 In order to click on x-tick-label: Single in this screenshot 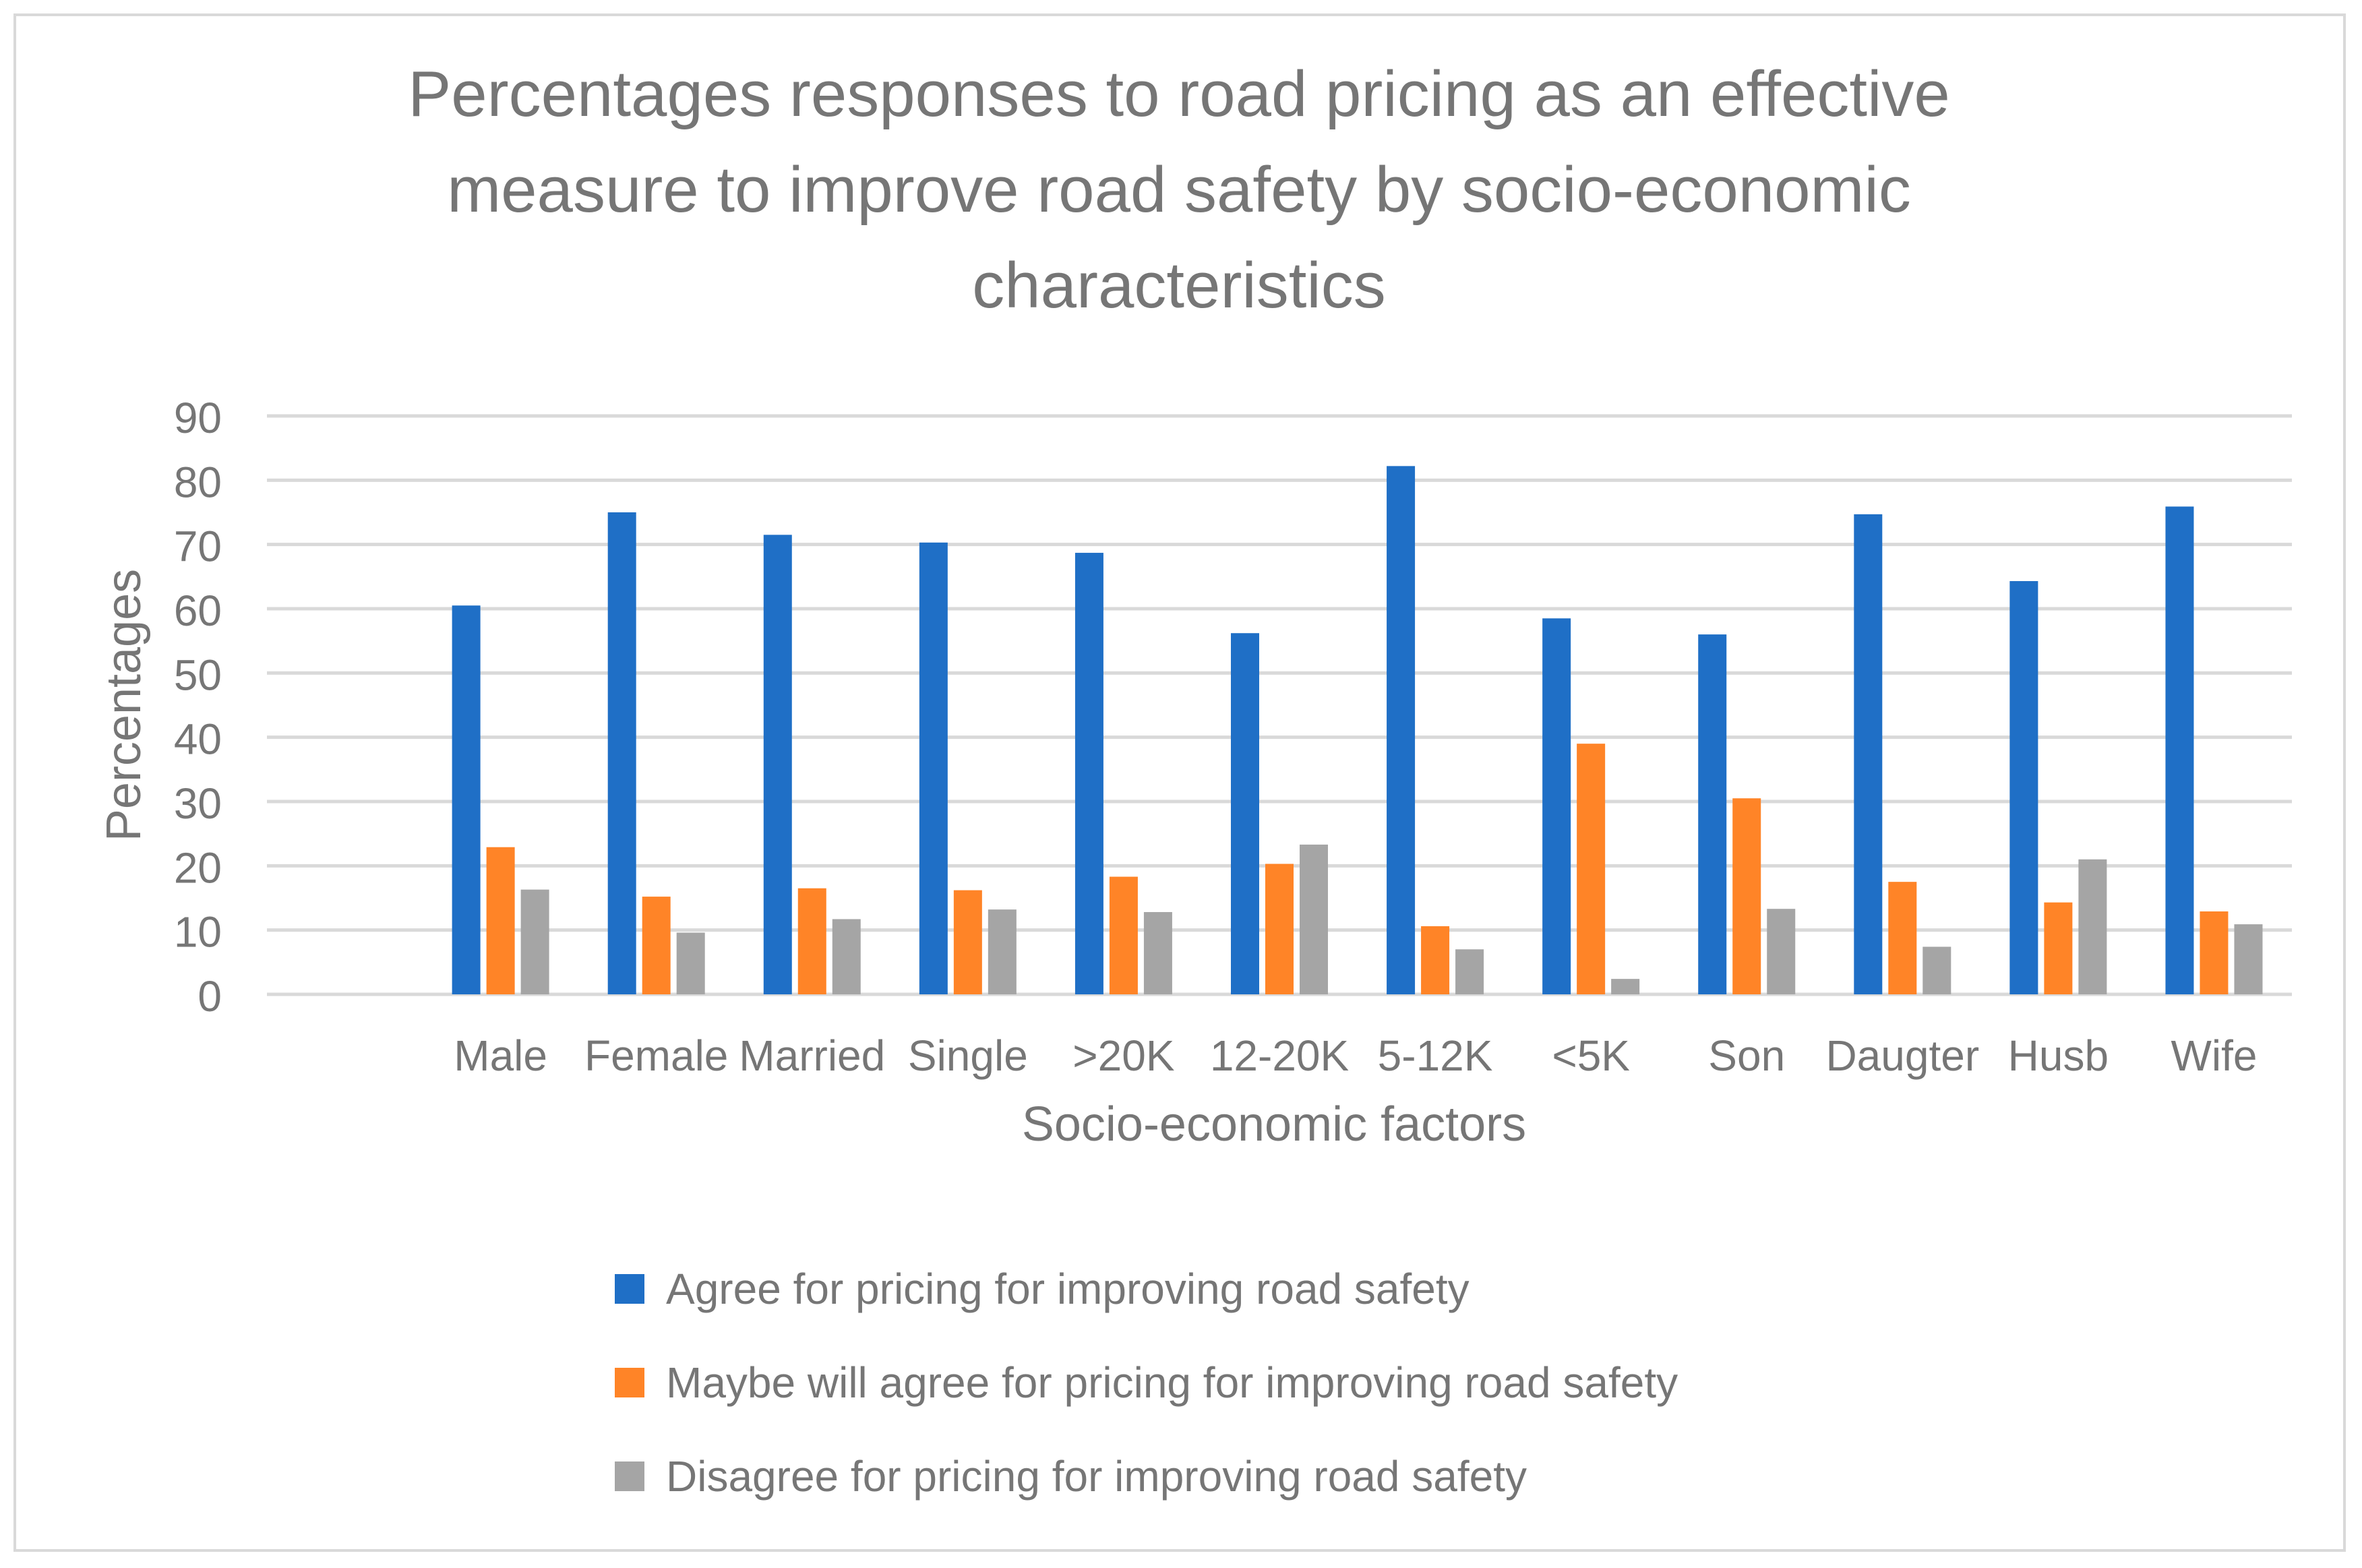, I will do `click(968, 1055)`.